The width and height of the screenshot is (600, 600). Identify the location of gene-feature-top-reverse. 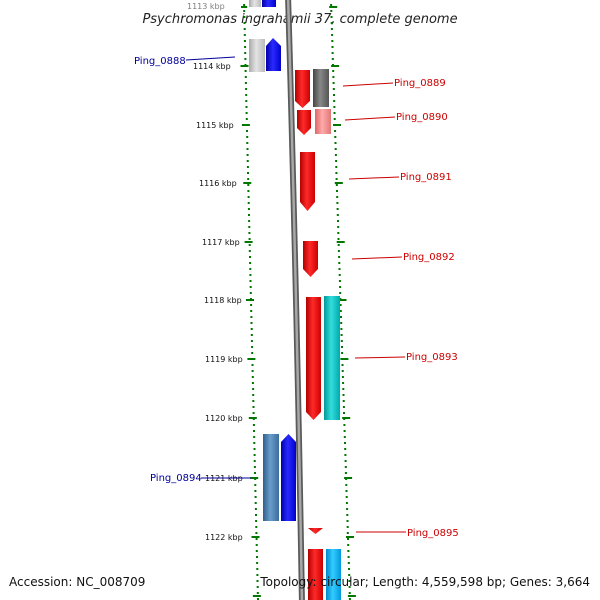
(269, 3).